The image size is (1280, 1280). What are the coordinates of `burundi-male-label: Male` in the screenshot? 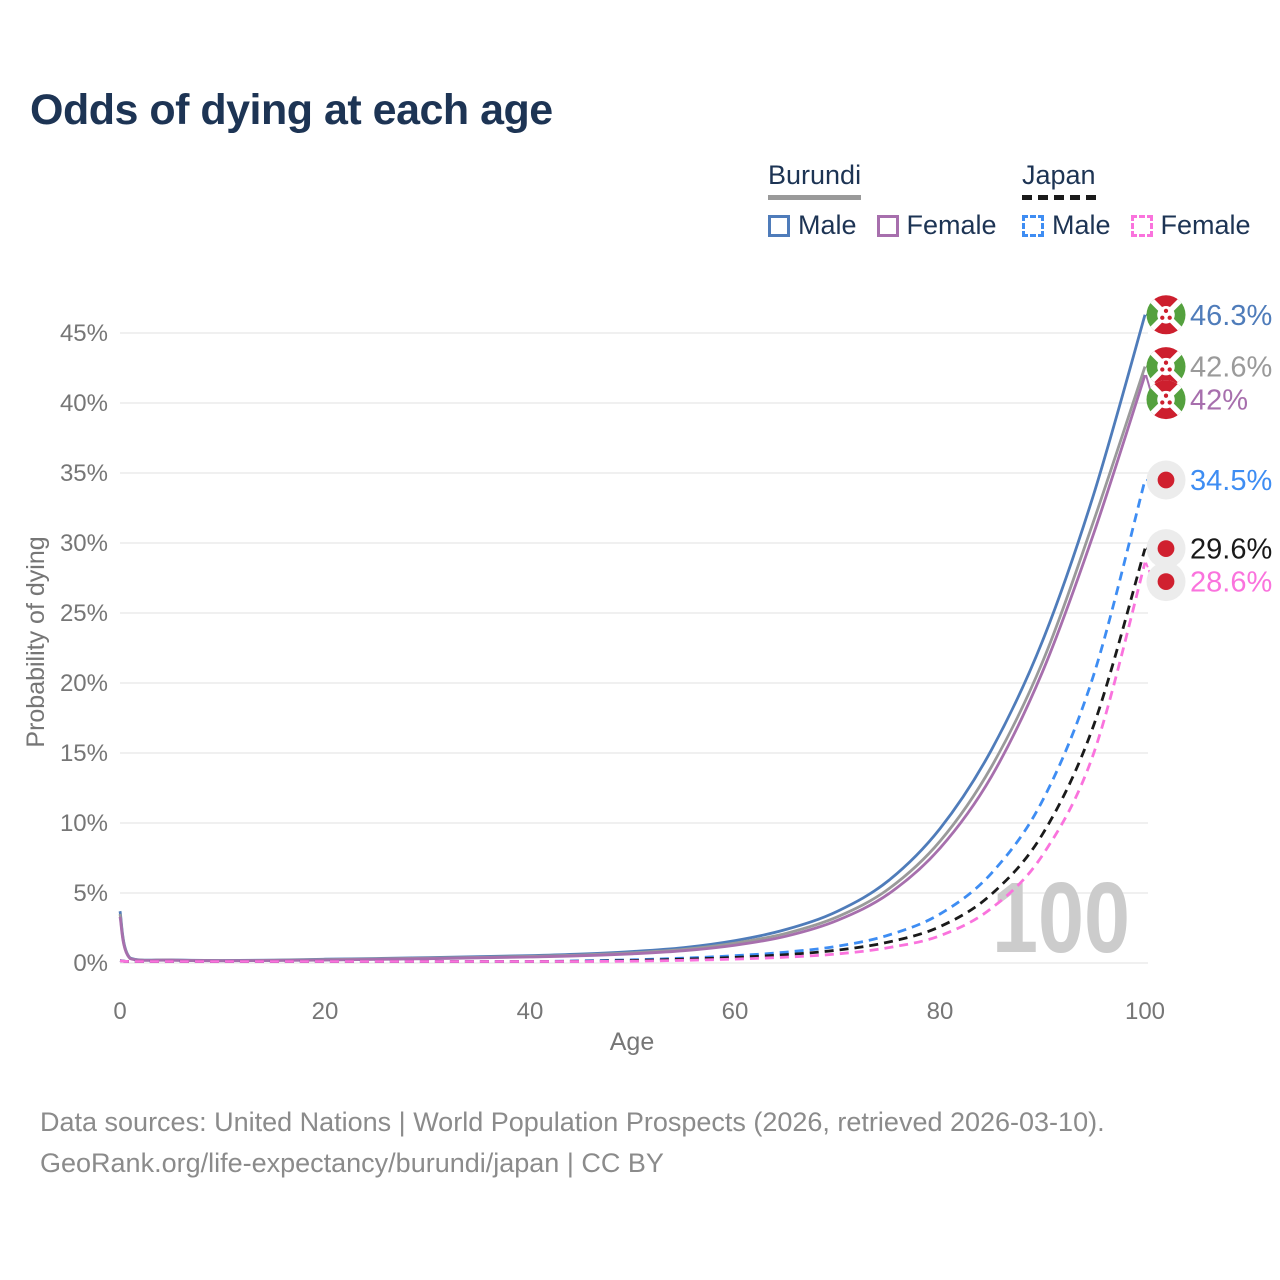 It's located at (827, 225).